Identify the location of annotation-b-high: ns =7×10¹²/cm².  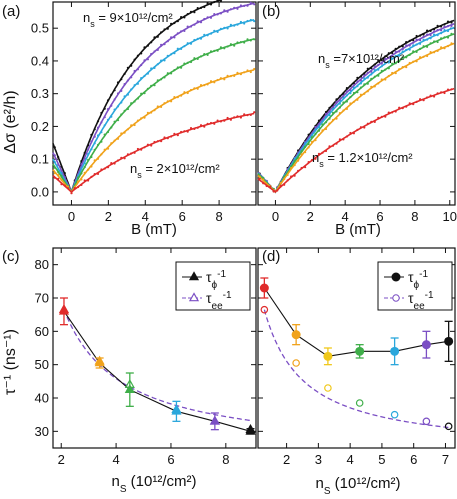
(361, 60).